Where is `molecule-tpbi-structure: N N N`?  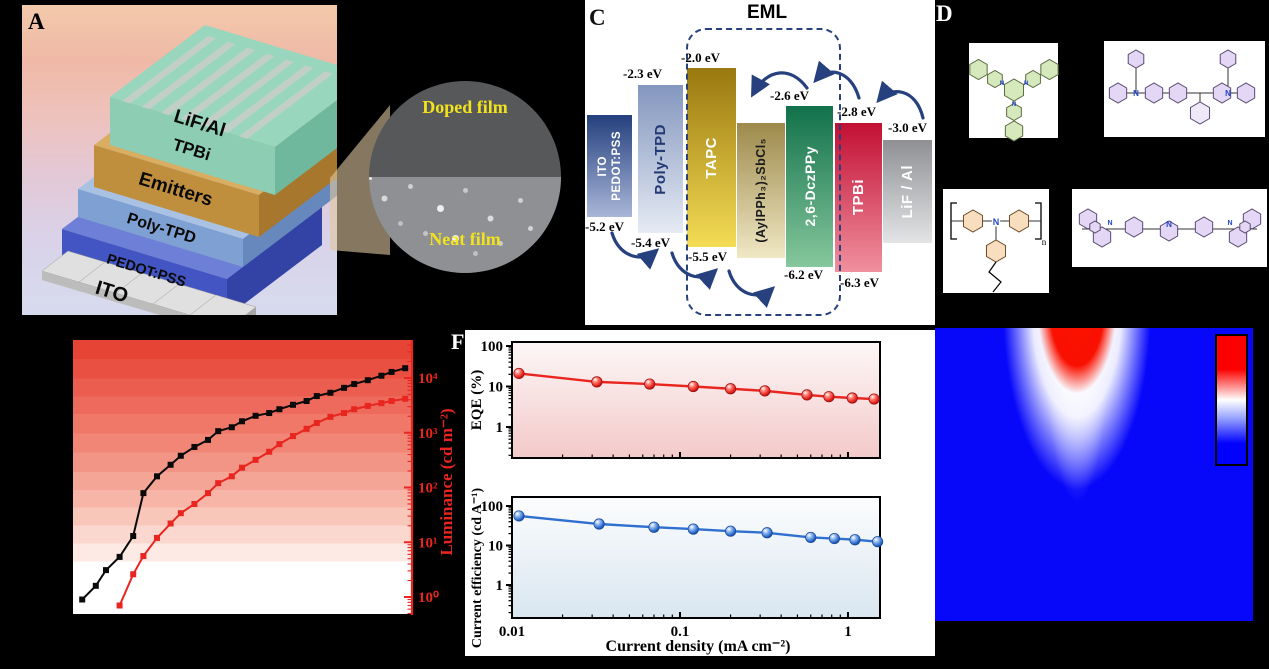 molecule-tpbi-structure: N N N is located at coordinates (1014, 92).